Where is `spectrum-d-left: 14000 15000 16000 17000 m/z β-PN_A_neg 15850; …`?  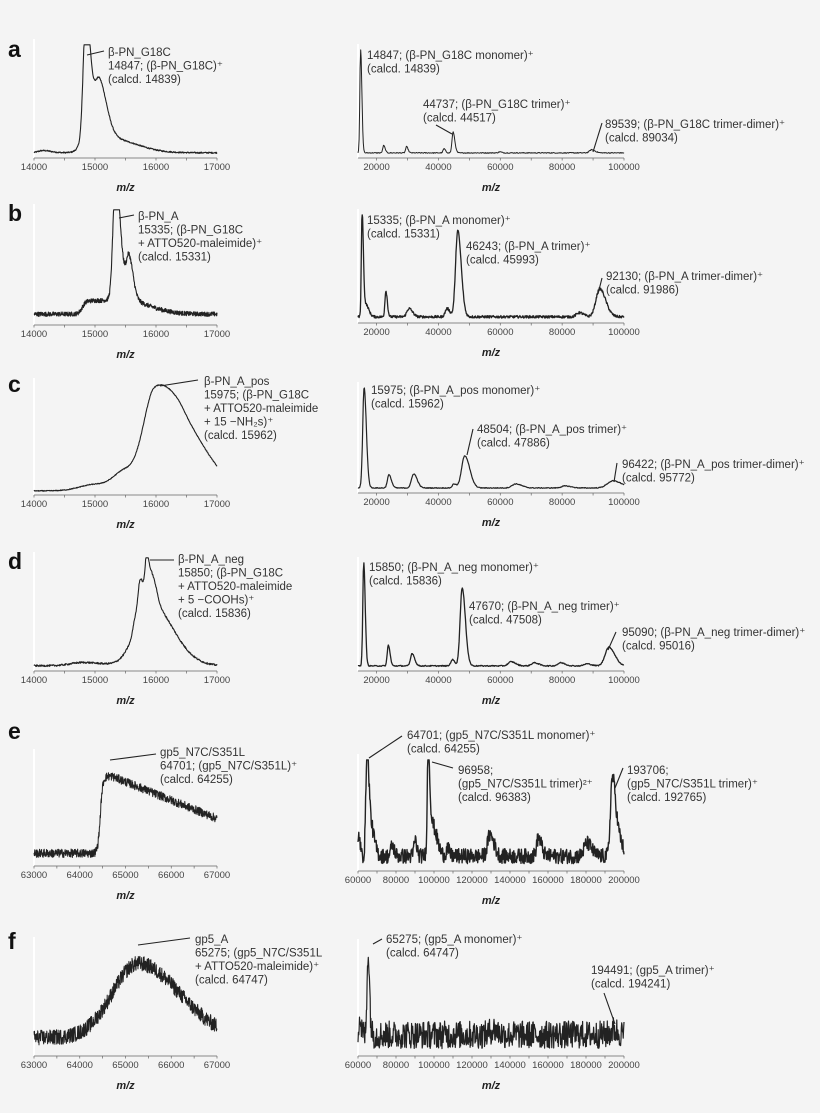 spectrum-d-left: 14000 15000 16000 17000 m/z β-PN_A_neg 15850; … is located at coordinates (156, 629).